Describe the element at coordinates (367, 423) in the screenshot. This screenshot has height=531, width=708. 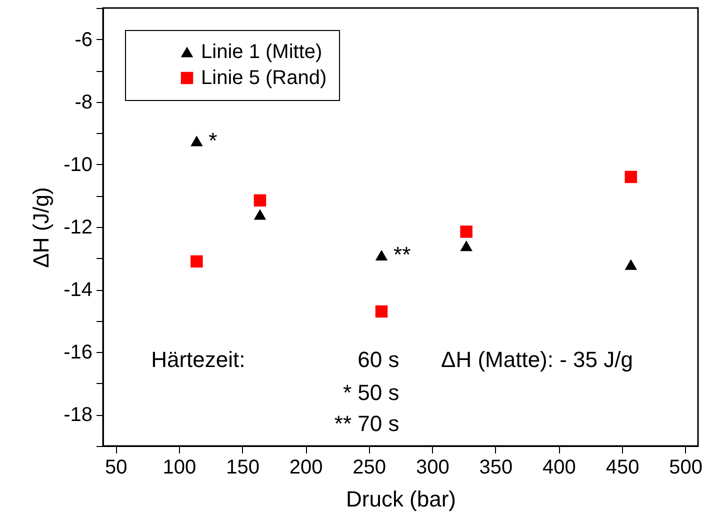
I see `annotation: ** 70 s` at that location.